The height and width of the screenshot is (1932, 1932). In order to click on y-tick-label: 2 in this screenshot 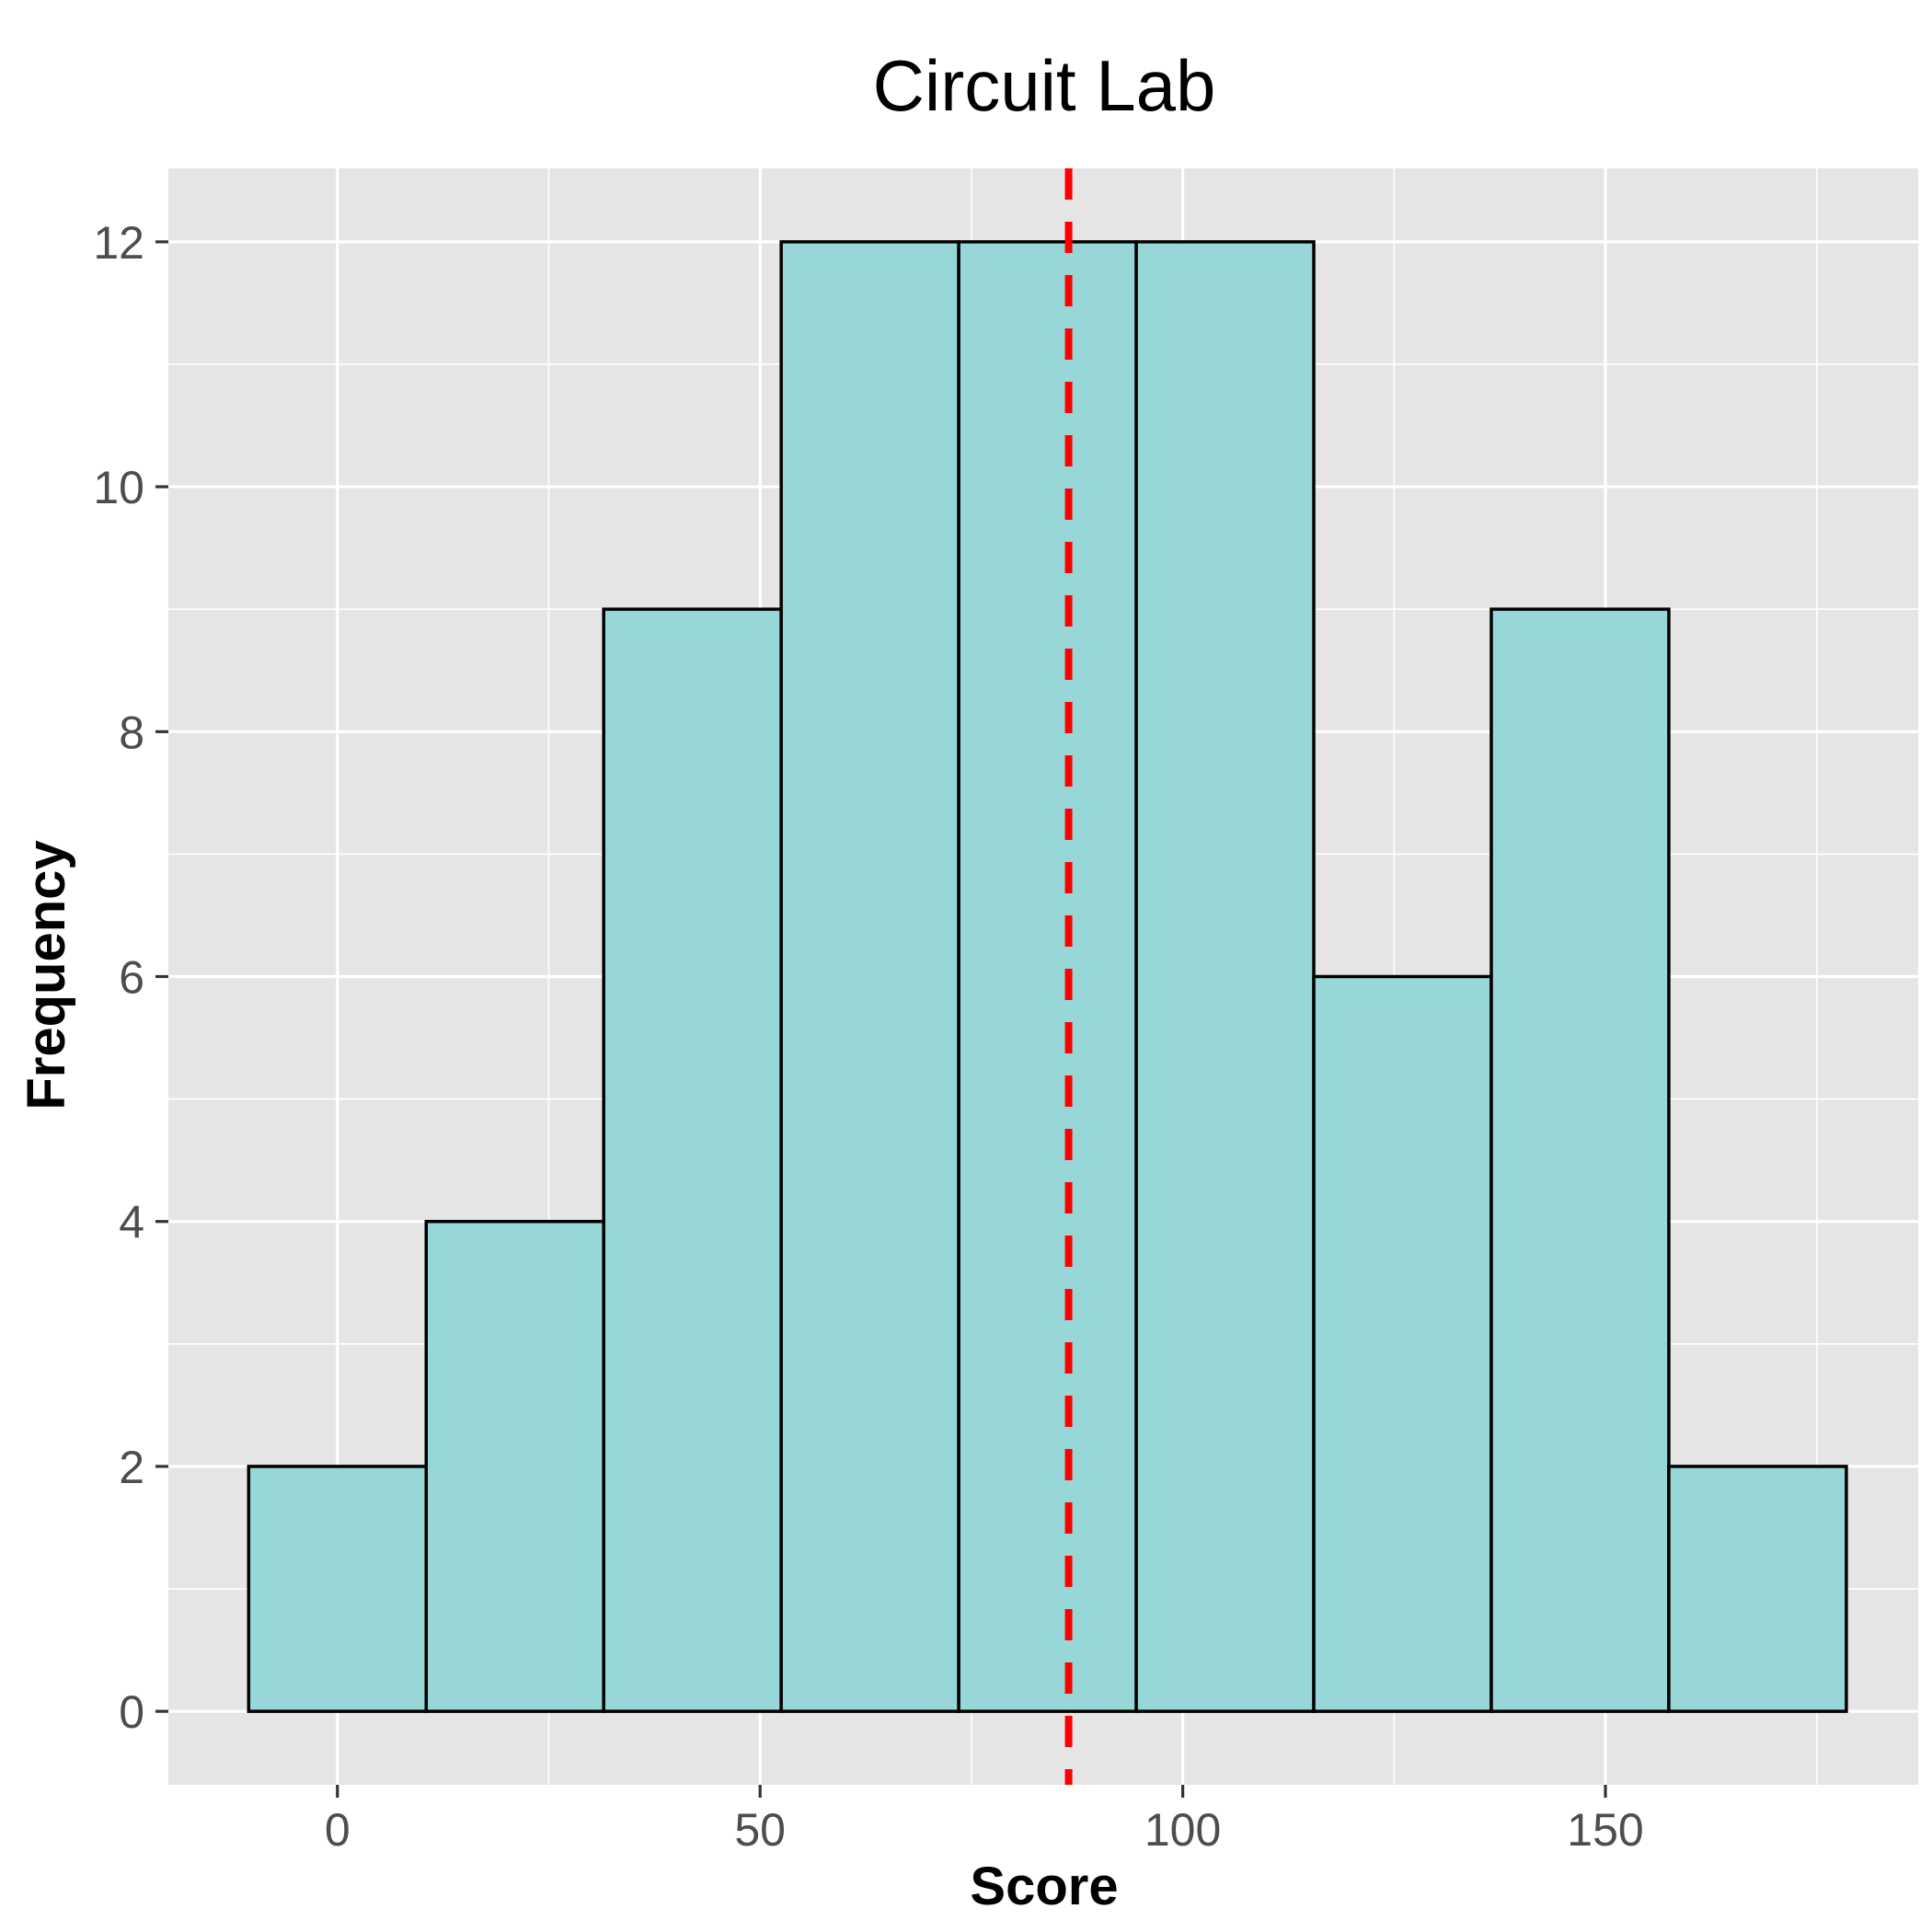, I will do `click(131, 1467)`.